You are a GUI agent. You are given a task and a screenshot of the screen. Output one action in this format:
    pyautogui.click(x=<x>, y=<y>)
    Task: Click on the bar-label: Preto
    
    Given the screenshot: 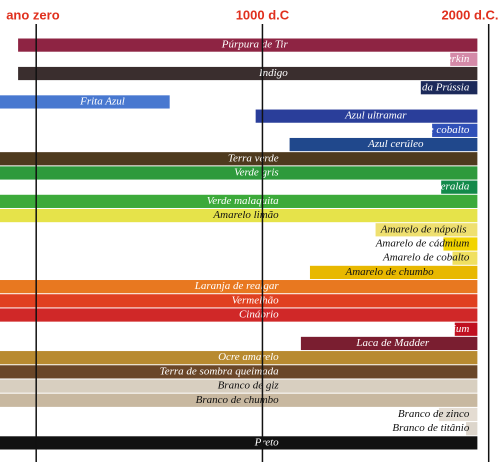 What is the action you would take?
    pyautogui.click(x=267, y=442)
    